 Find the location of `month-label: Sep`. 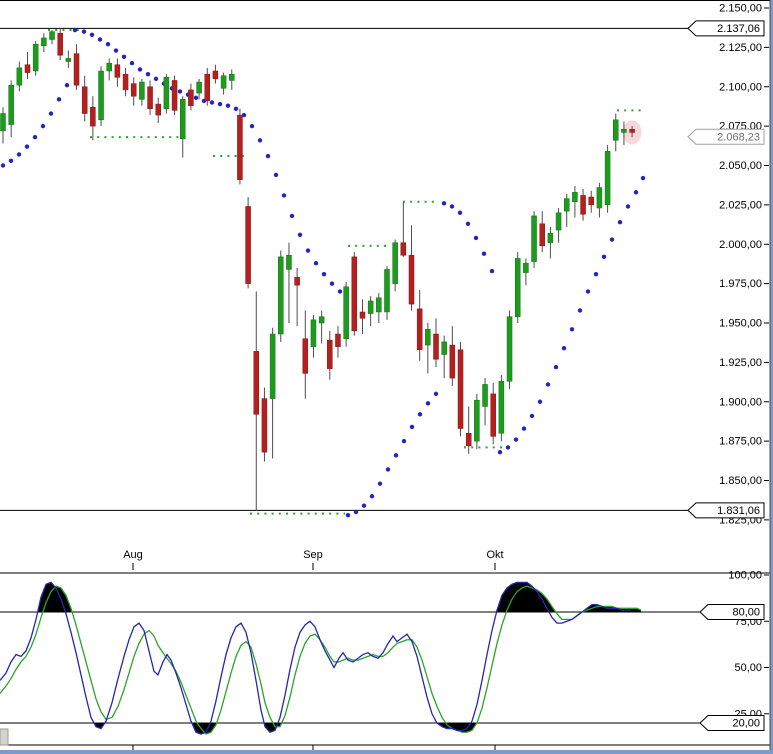

month-label: Sep is located at coordinates (313, 555).